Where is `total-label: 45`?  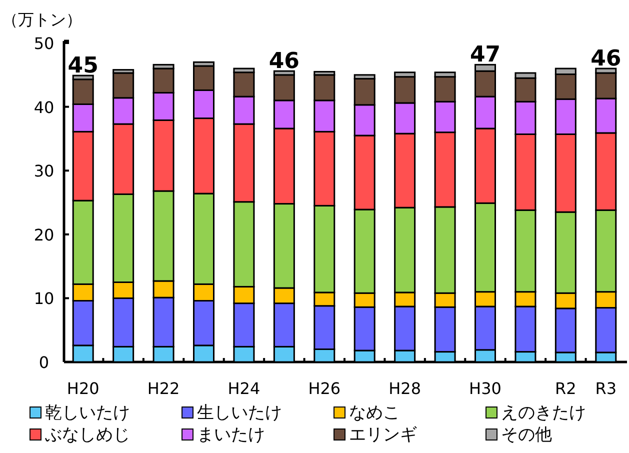 total-label: 45 is located at coordinates (83, 66).